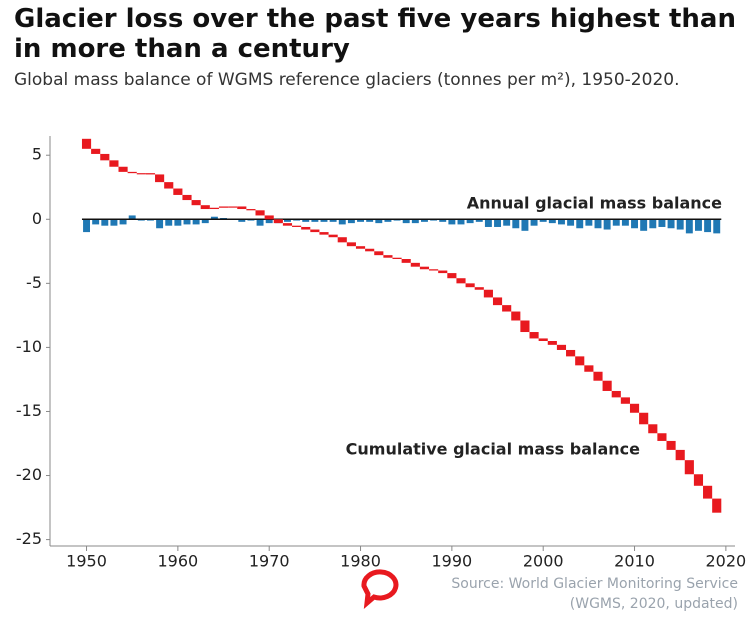 This screenshot has height=624, width=754. I want to click on x-tick-label: 1970, so click(269, 561).